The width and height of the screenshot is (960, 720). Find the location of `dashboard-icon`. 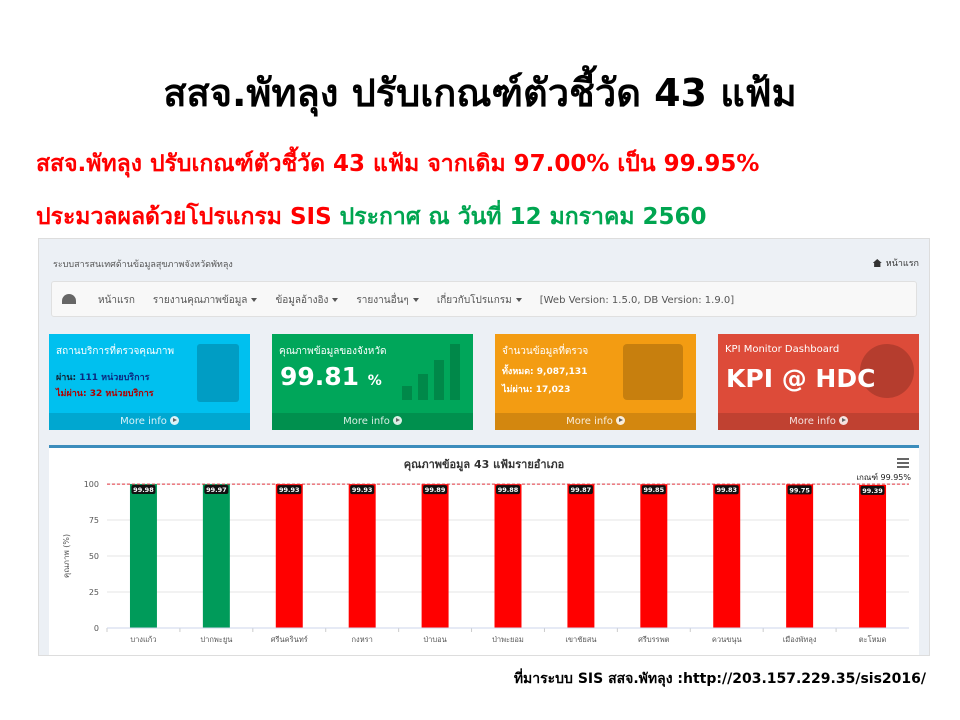

dashboard-icon is located at coordinates (69, 299).